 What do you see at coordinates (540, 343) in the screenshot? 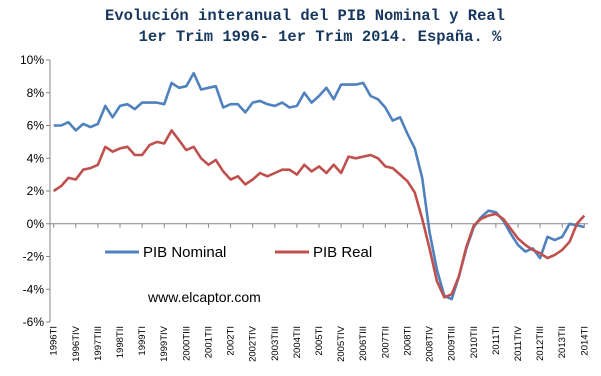
I see `x-tick-label: 2012TIII` at bounding box center [540, 343].